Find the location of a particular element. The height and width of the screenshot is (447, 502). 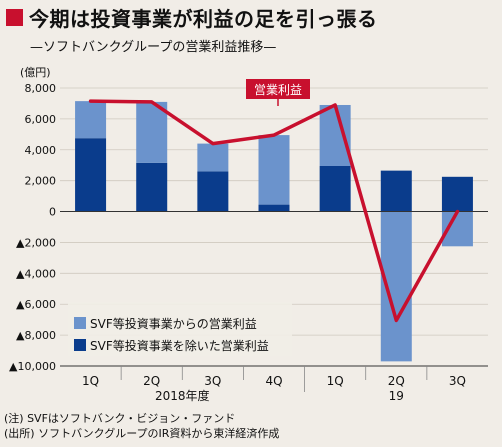

x-period-label: 19 is located at coordinates (396, 396).